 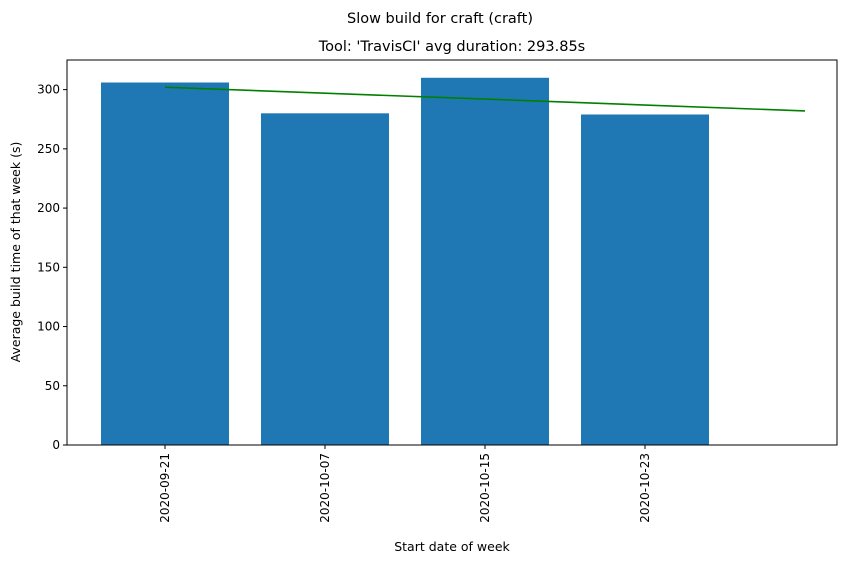 What do you see at coordinates (48, 327) in the screenshot?
I see `y-tick-label: 100` at bounding box center [48, 327].